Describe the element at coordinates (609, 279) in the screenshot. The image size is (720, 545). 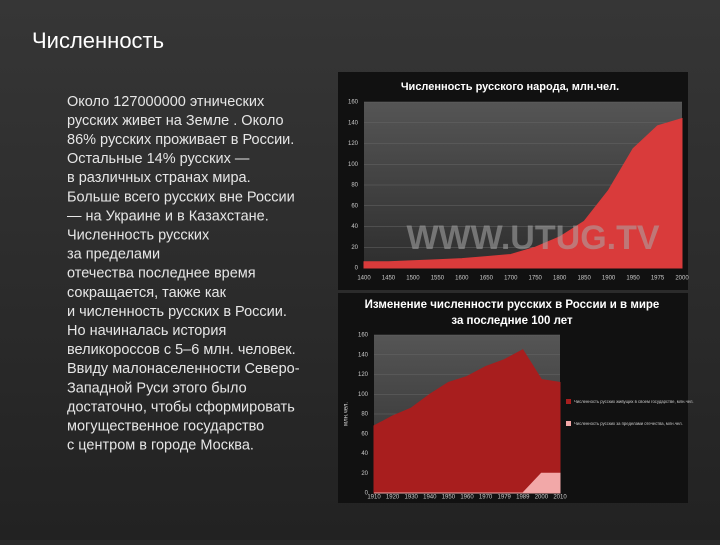
I see `x-tick-label: 1900` at that location.